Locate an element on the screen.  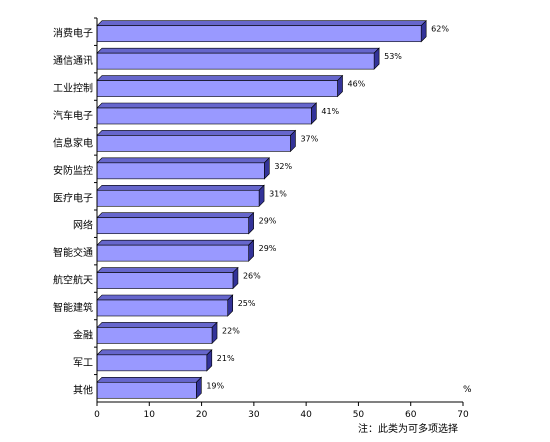
category-label-2: 通信通讯 is located at coordinates (73, 61).